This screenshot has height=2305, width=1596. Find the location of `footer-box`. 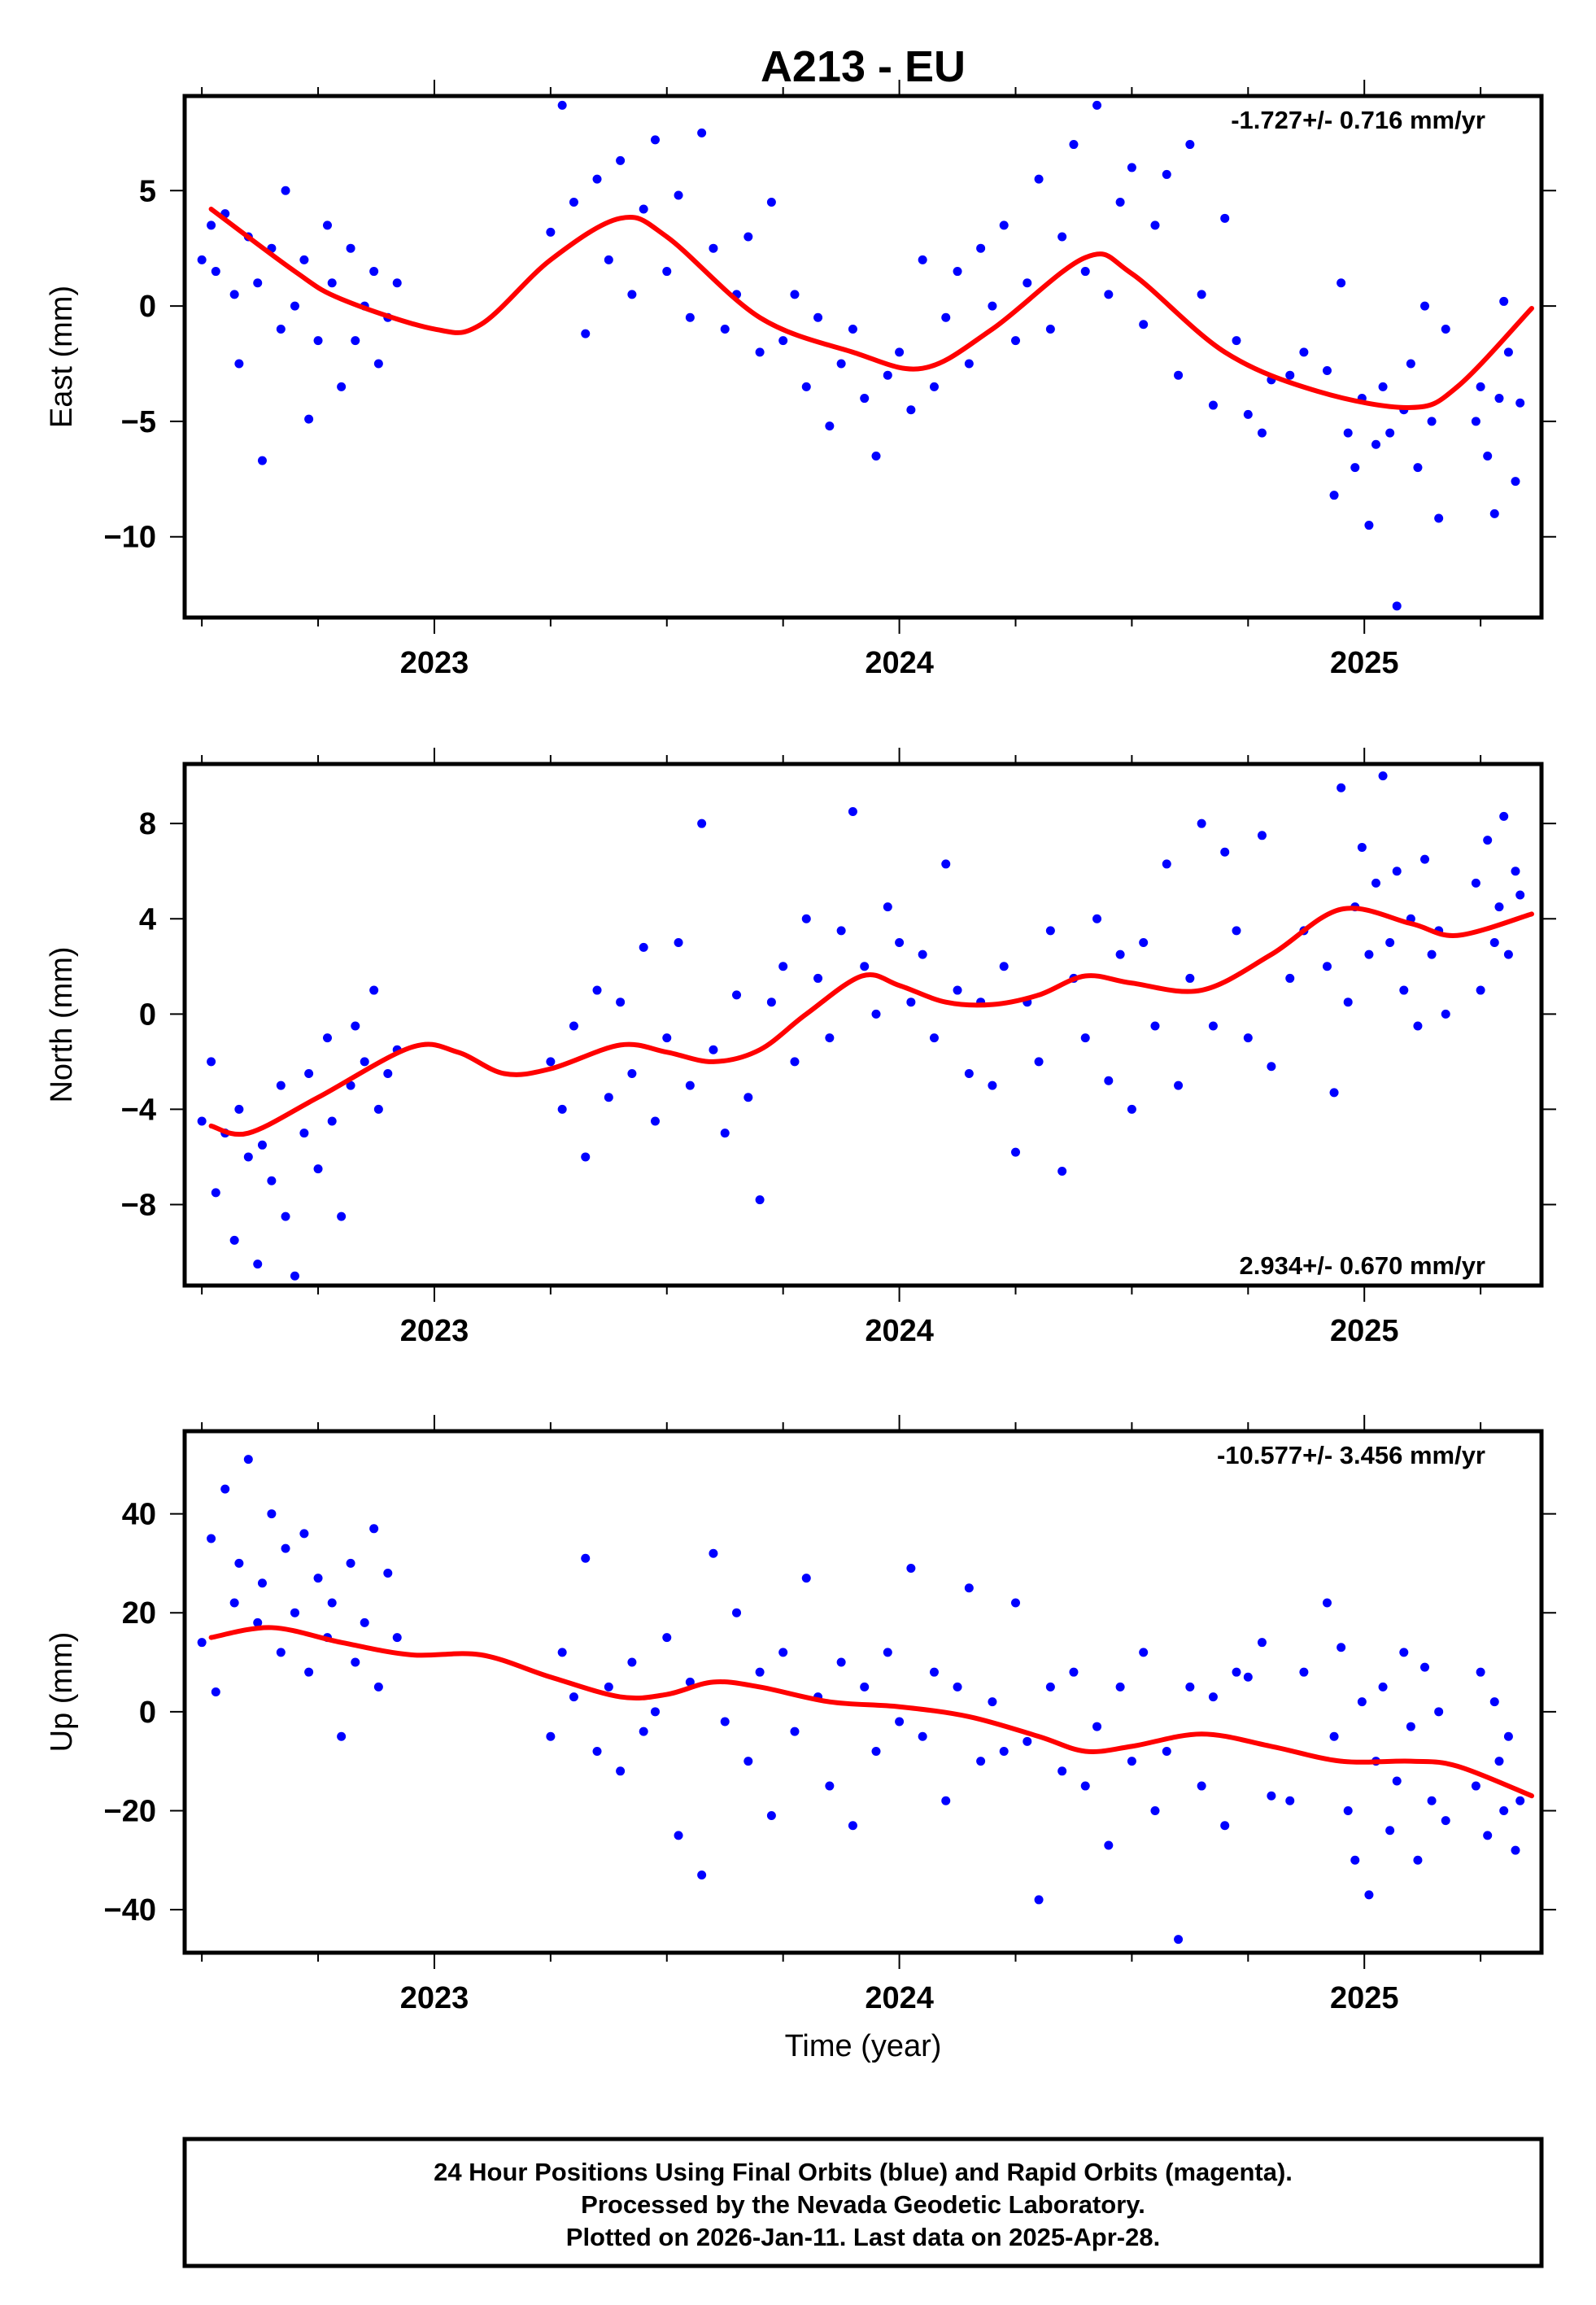

footer-box is located at coordinates (863, 2202).